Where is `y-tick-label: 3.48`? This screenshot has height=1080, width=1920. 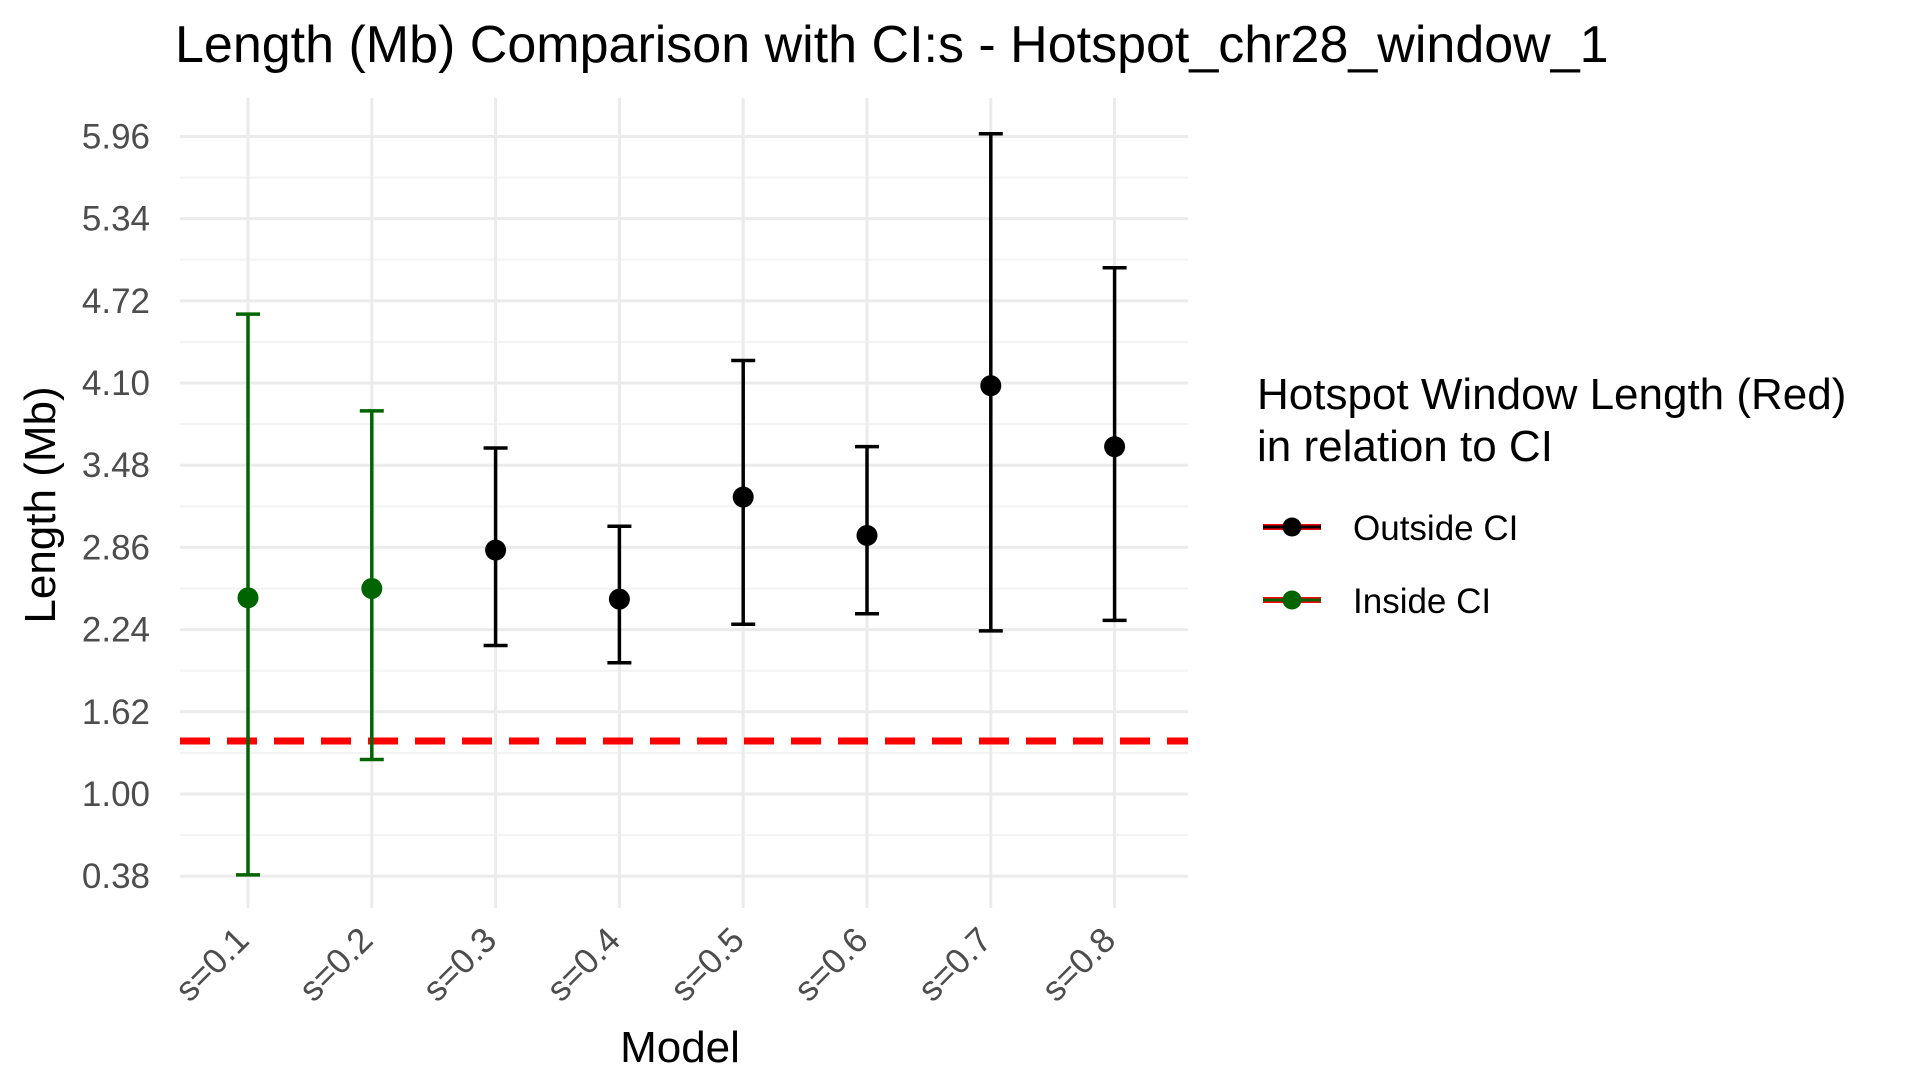 y-tick-label: 3.48 is located at coordinates (116, 465).